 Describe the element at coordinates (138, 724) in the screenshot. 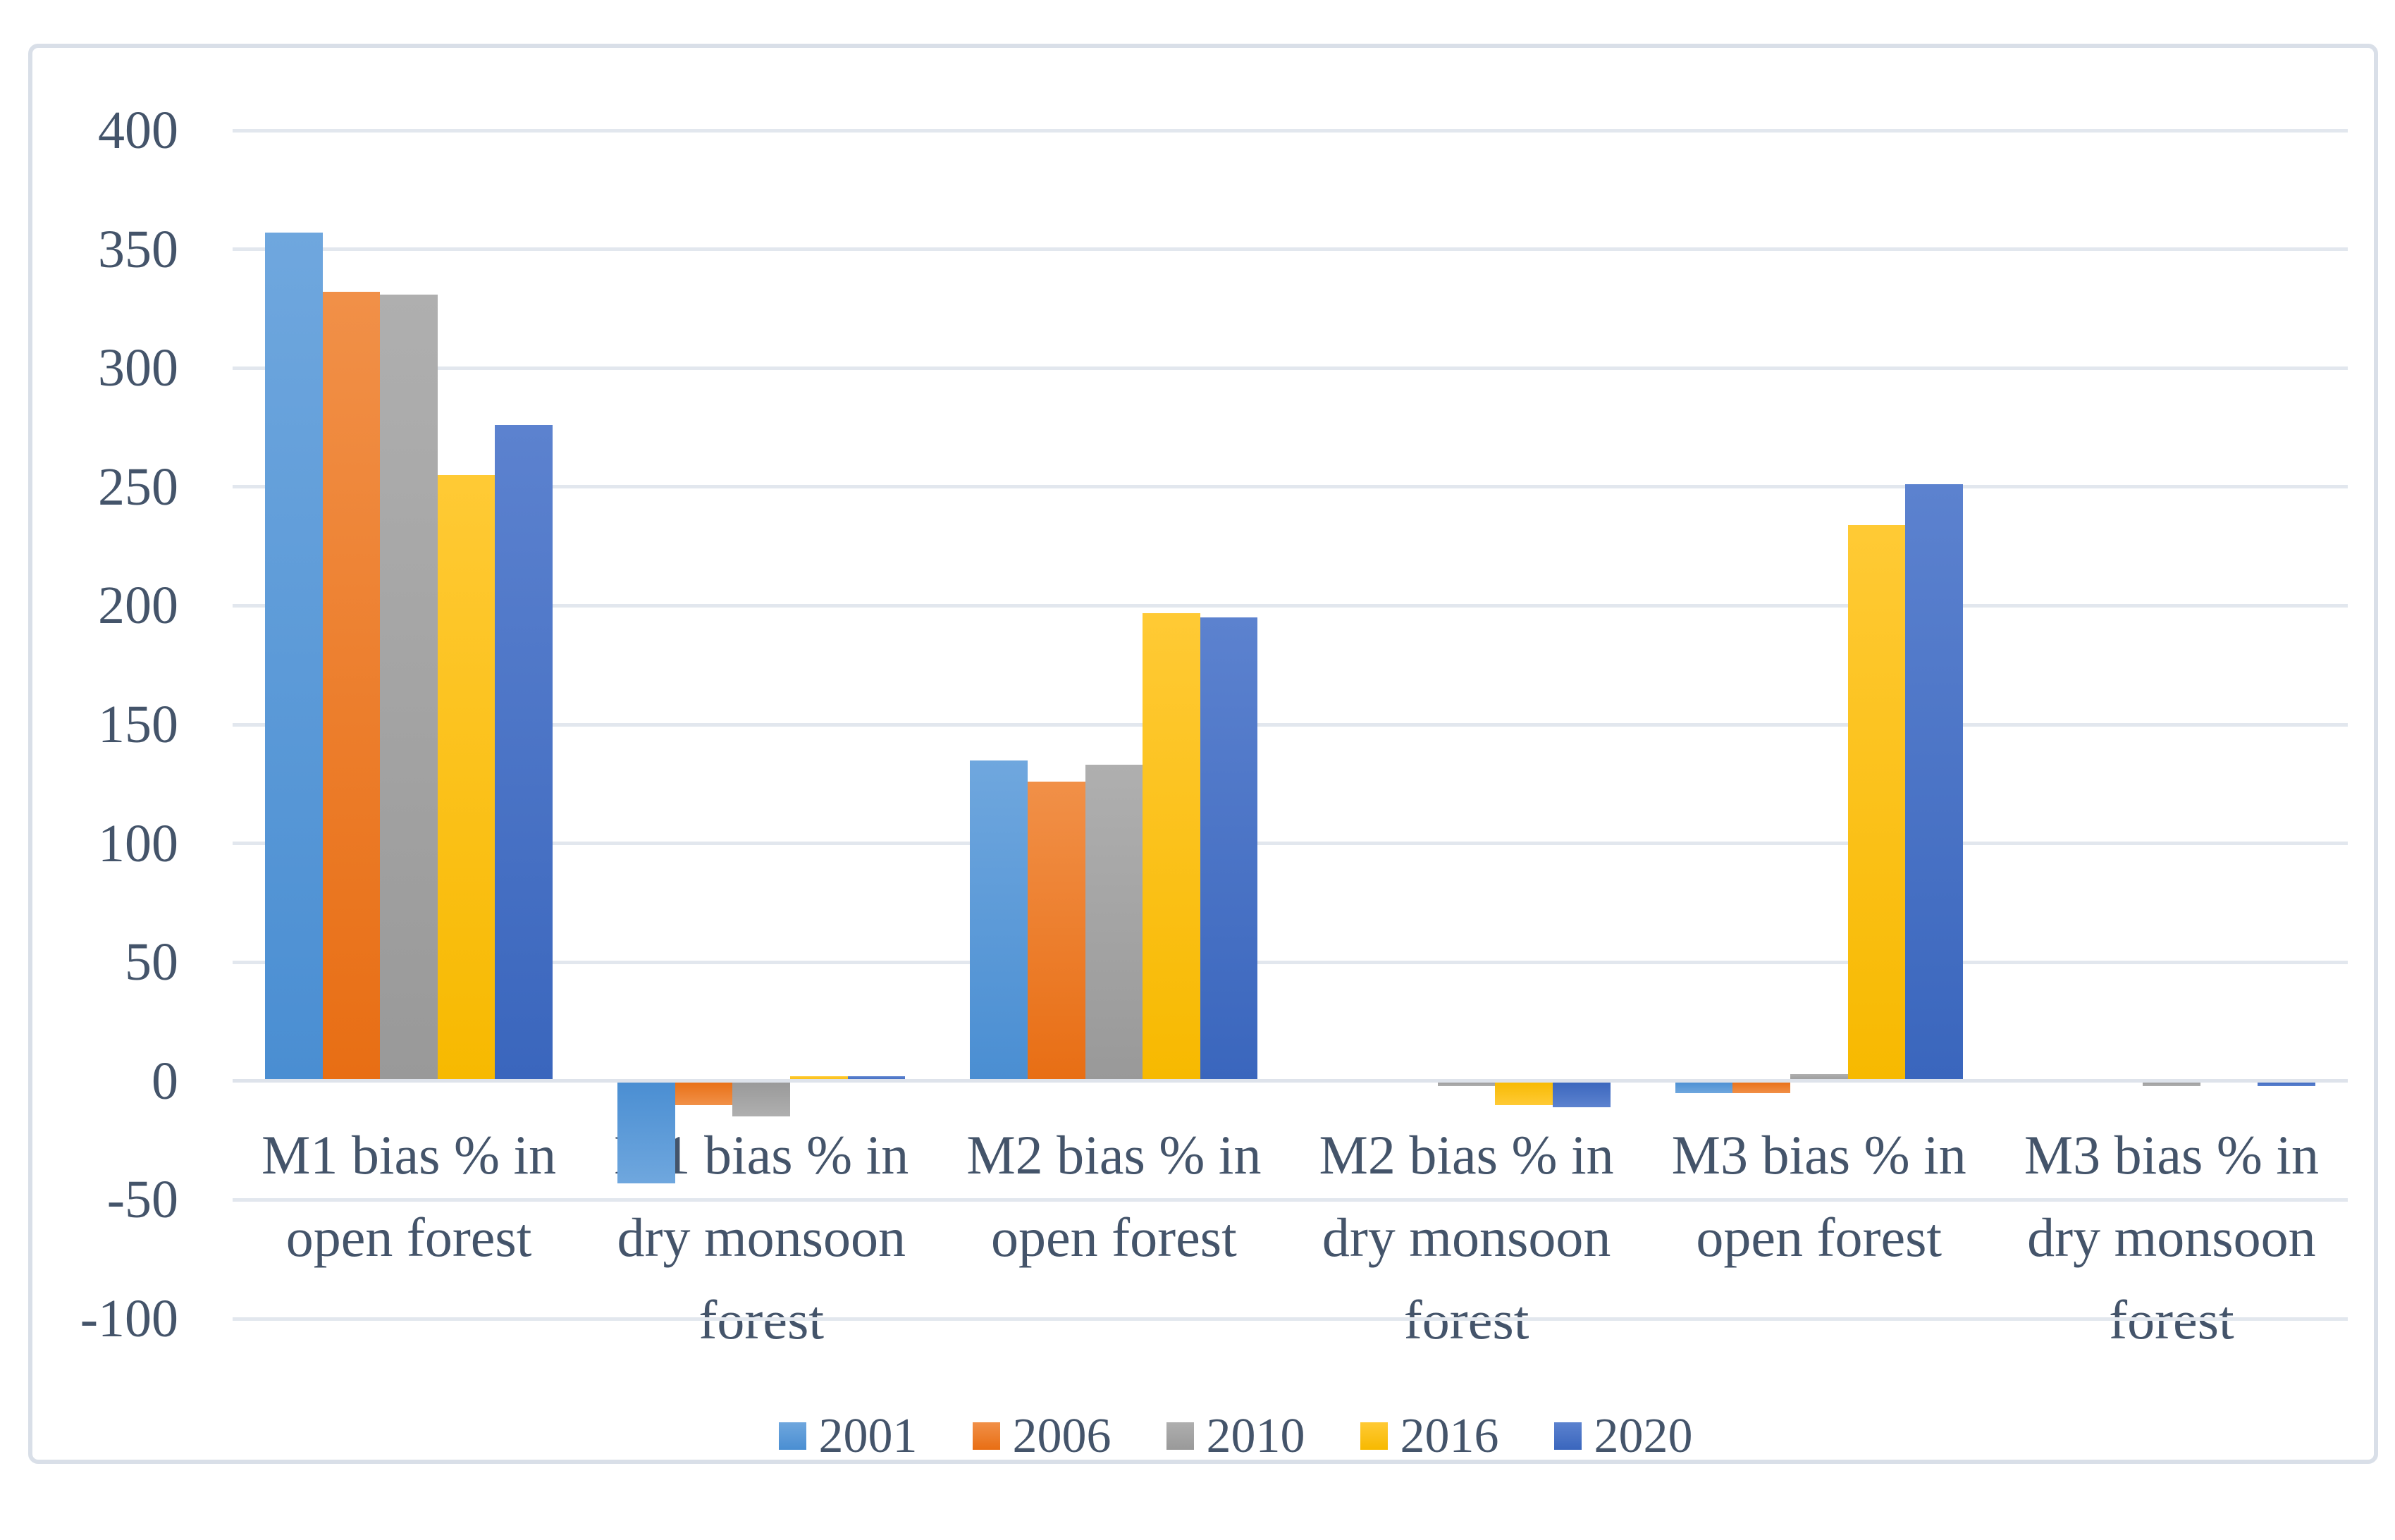

I see `y-axis-tick-label: 150` at that location.